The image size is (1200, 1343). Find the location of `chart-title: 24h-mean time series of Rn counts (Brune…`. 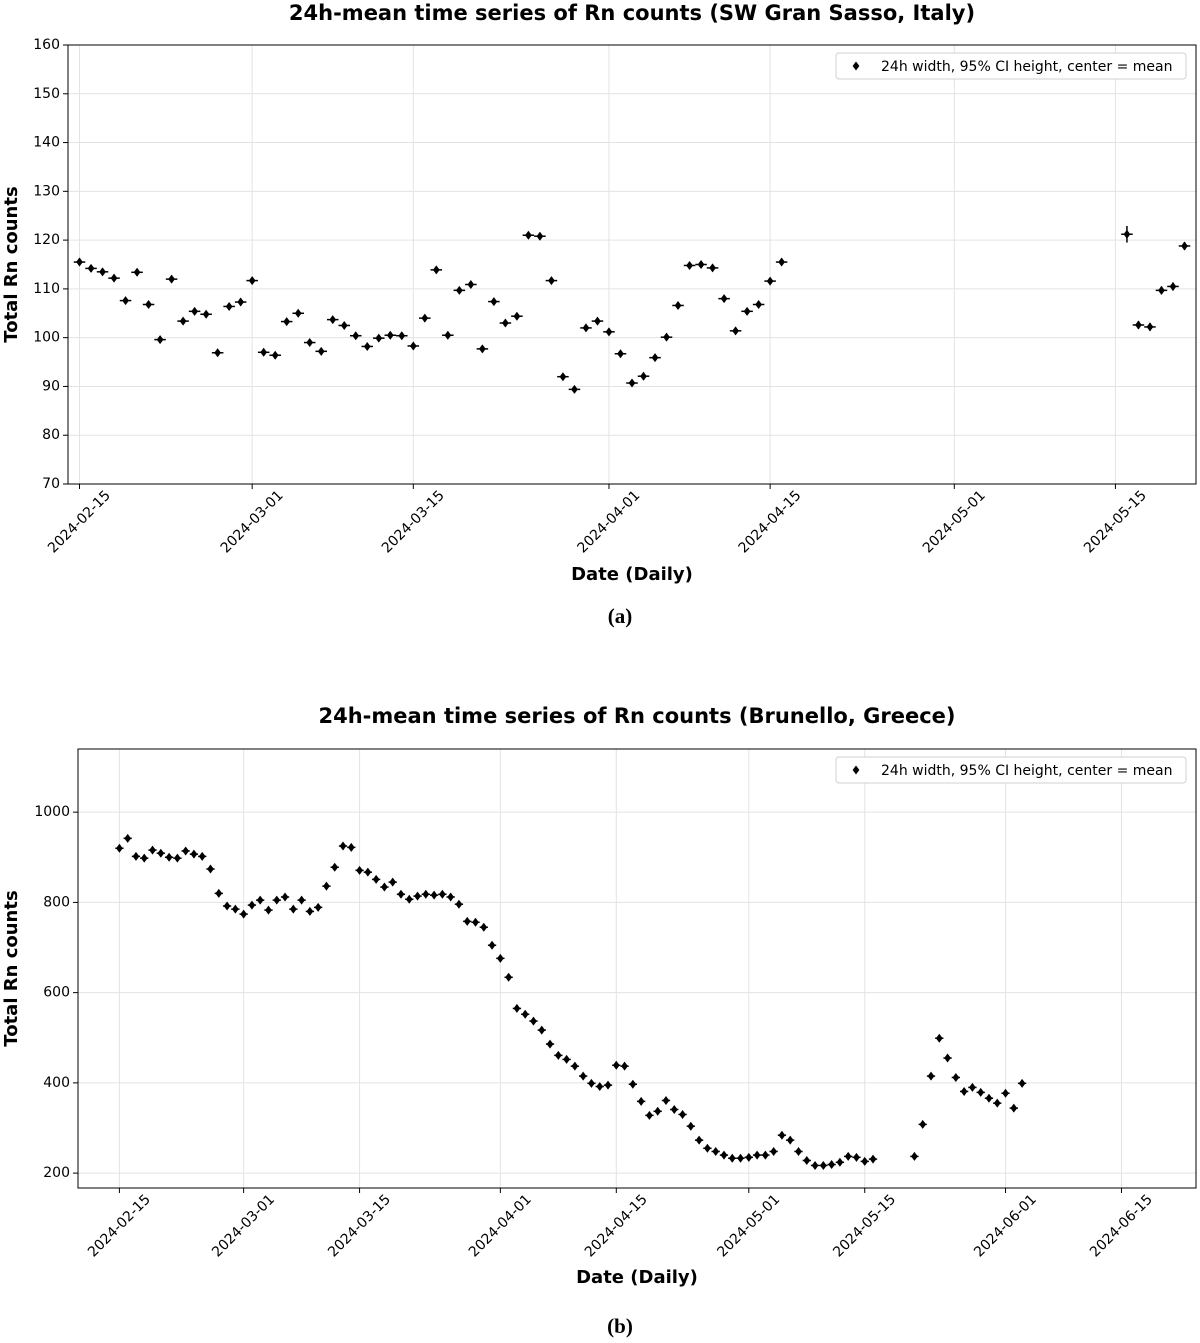

chart-title: 24h-mean time series of Rn counts (Brune… is located at coordinates (637, 716).